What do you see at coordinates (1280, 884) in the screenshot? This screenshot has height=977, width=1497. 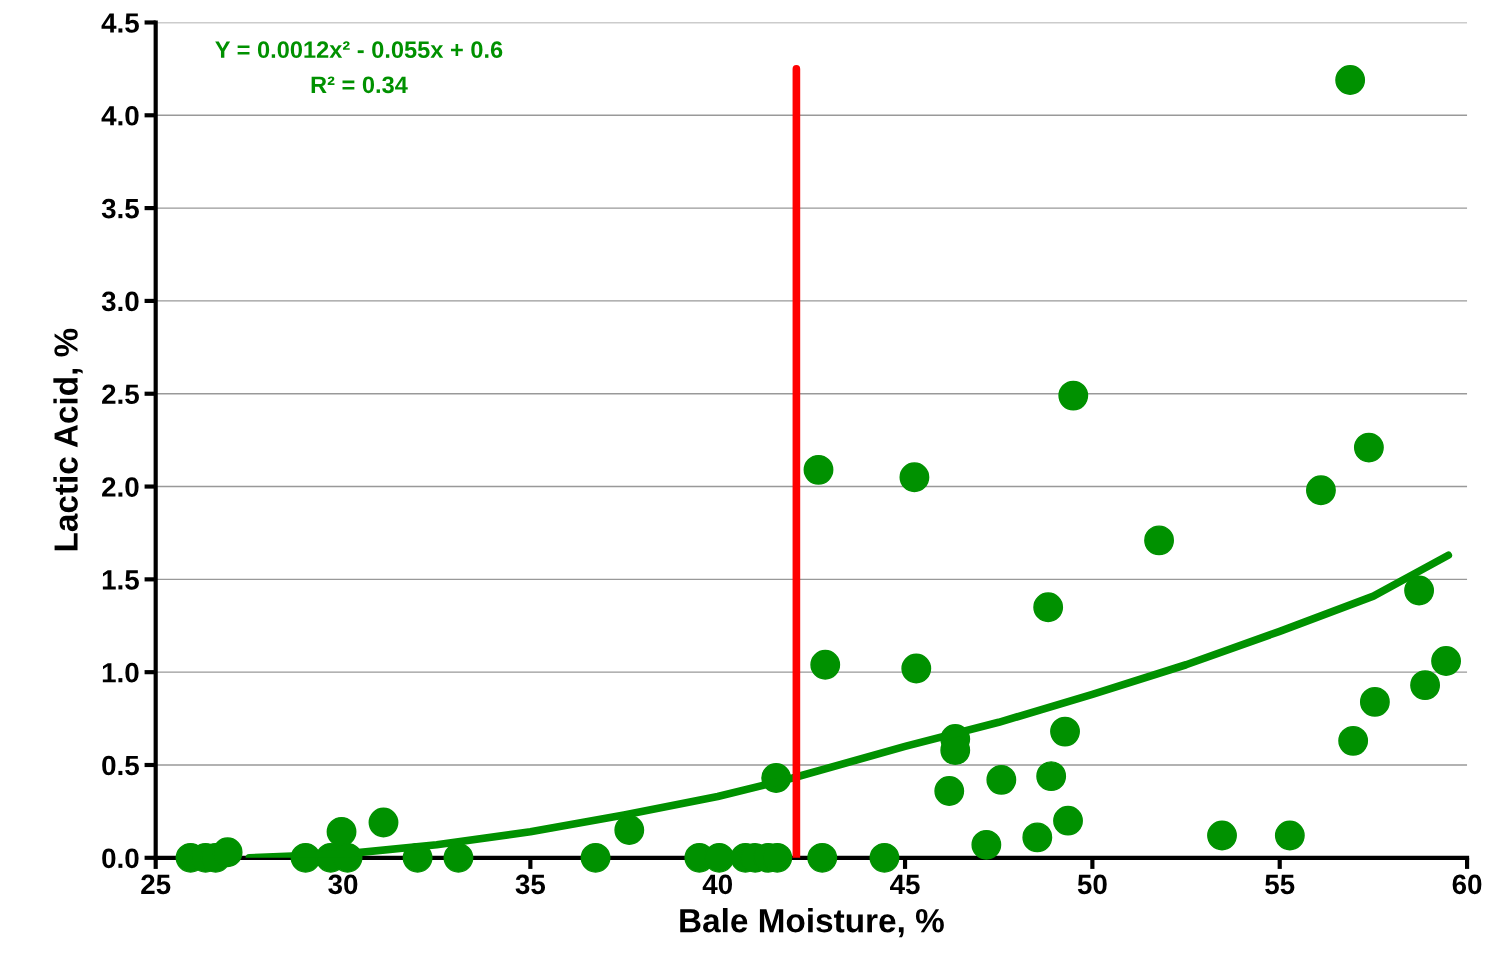 I see `x-tick-label: 55` at bounding box center [1280, 884].